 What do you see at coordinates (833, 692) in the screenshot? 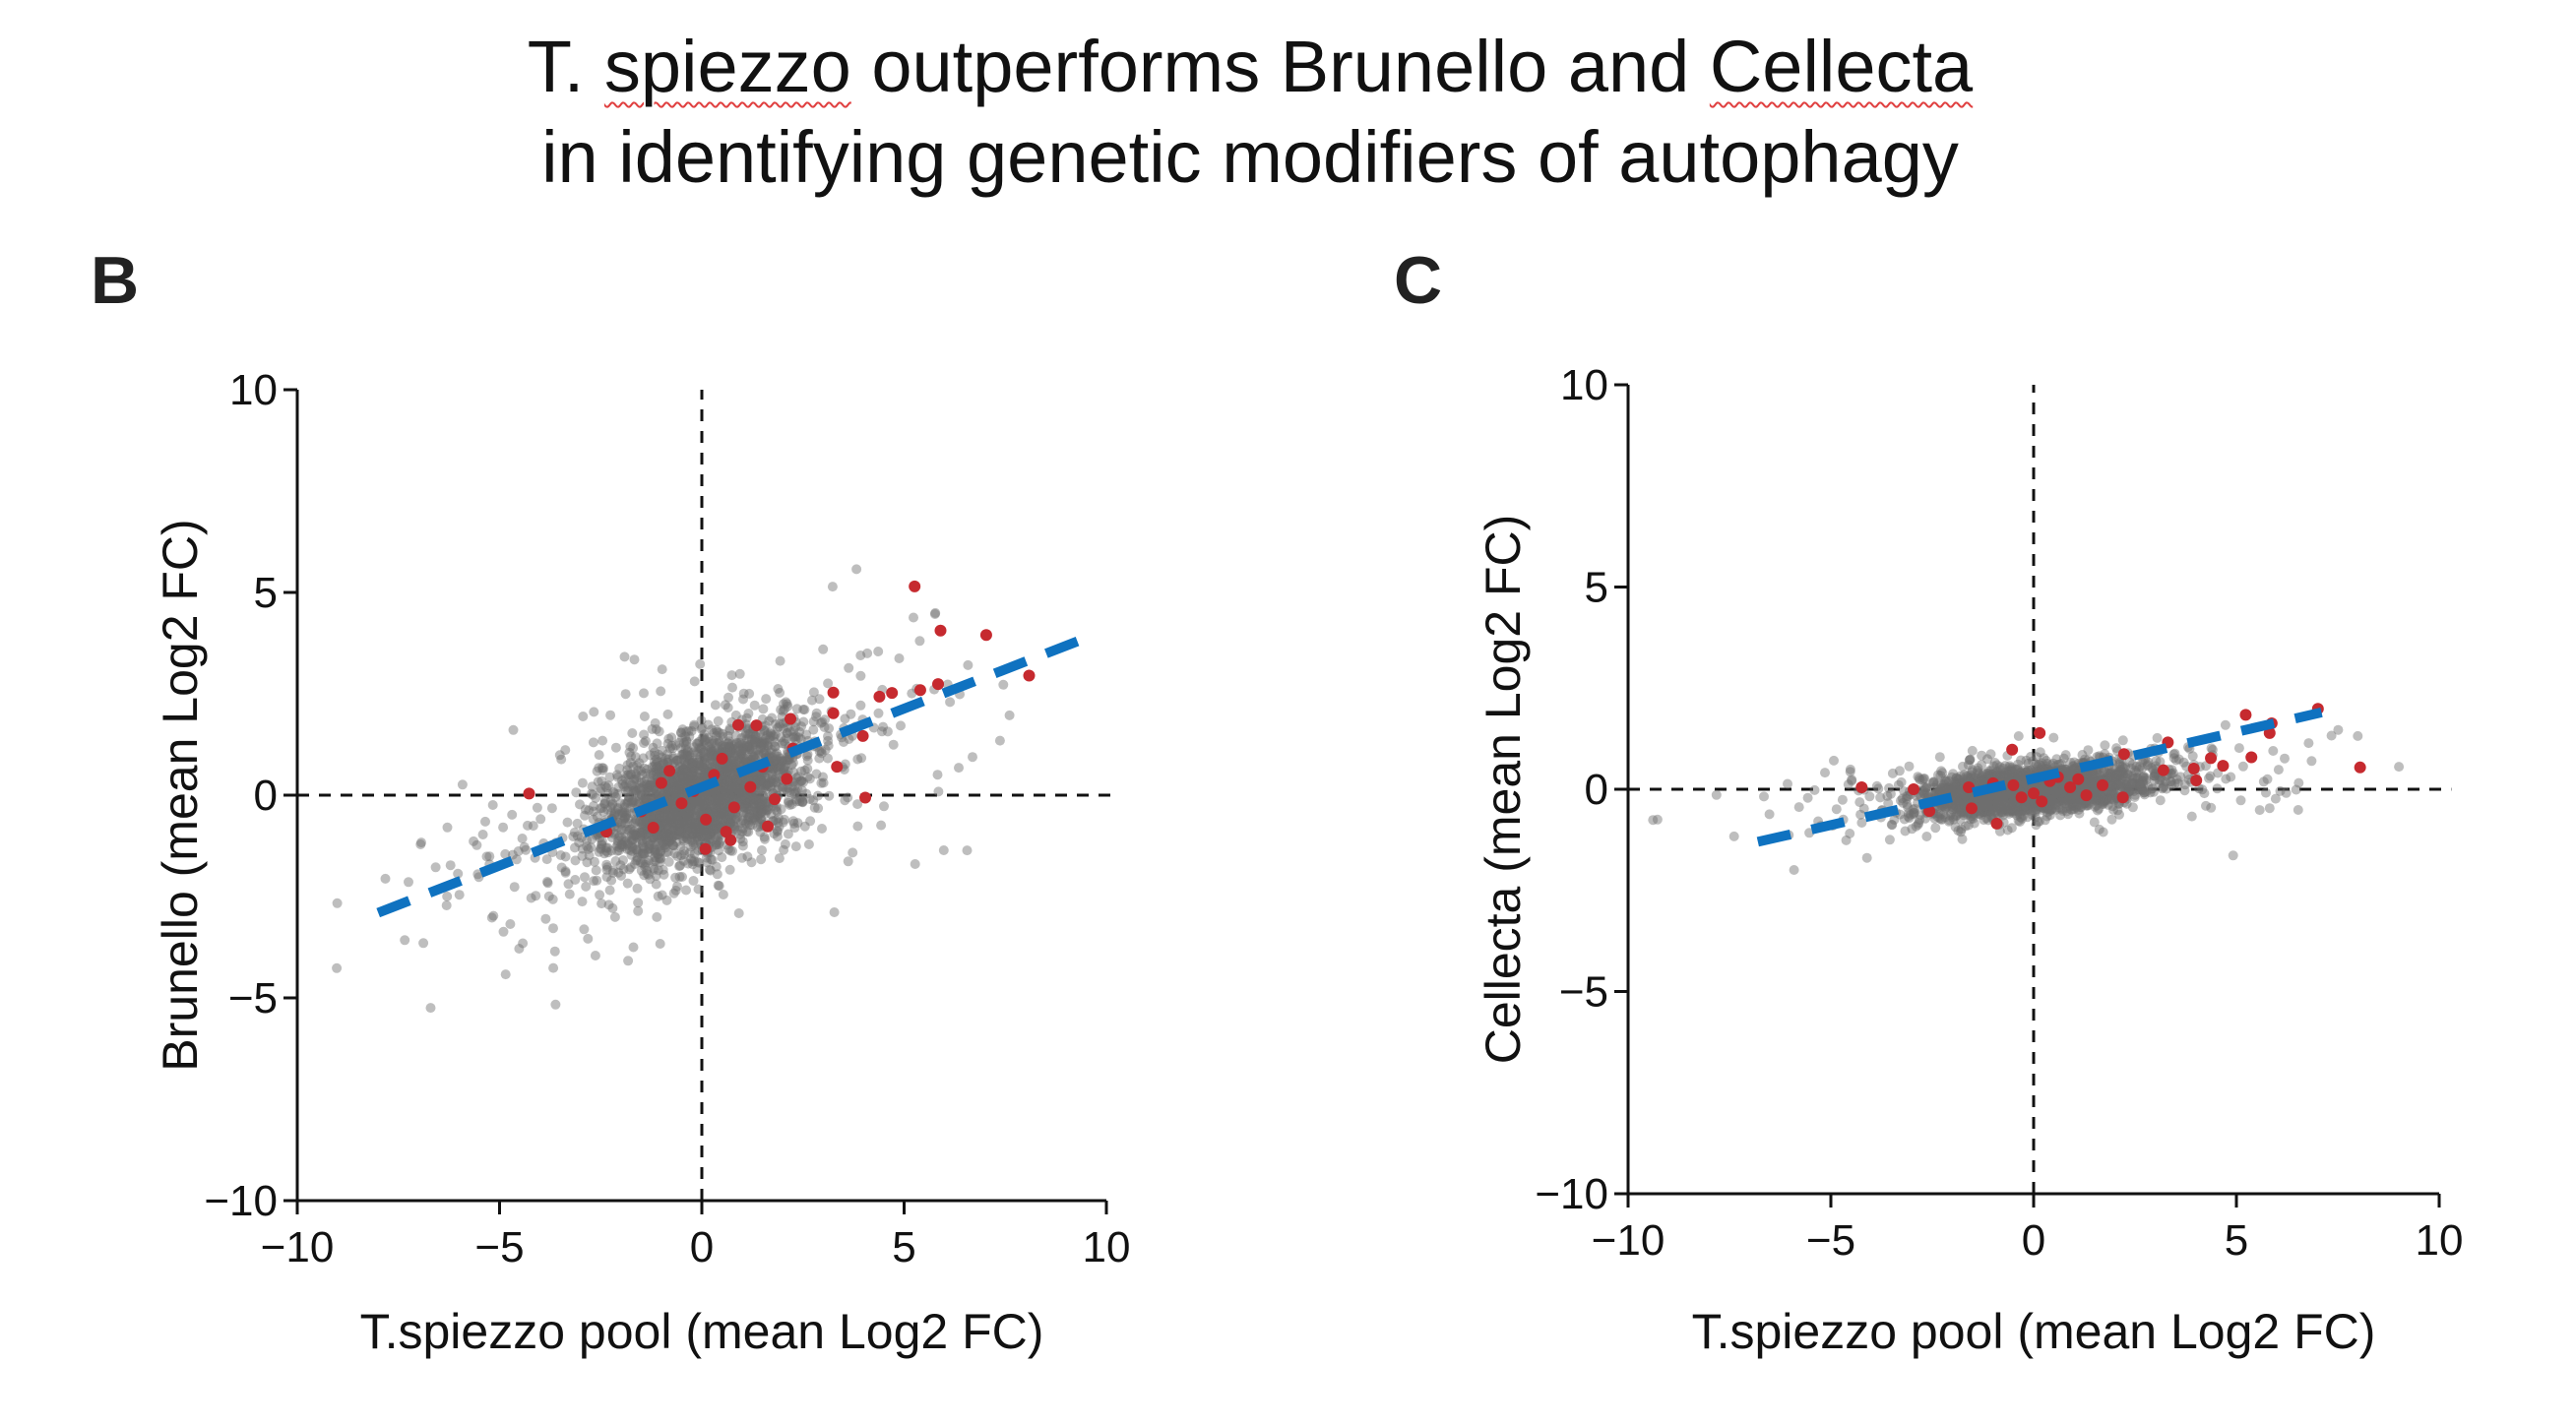
I see `highlight-point` at bounding box center [833, 692].